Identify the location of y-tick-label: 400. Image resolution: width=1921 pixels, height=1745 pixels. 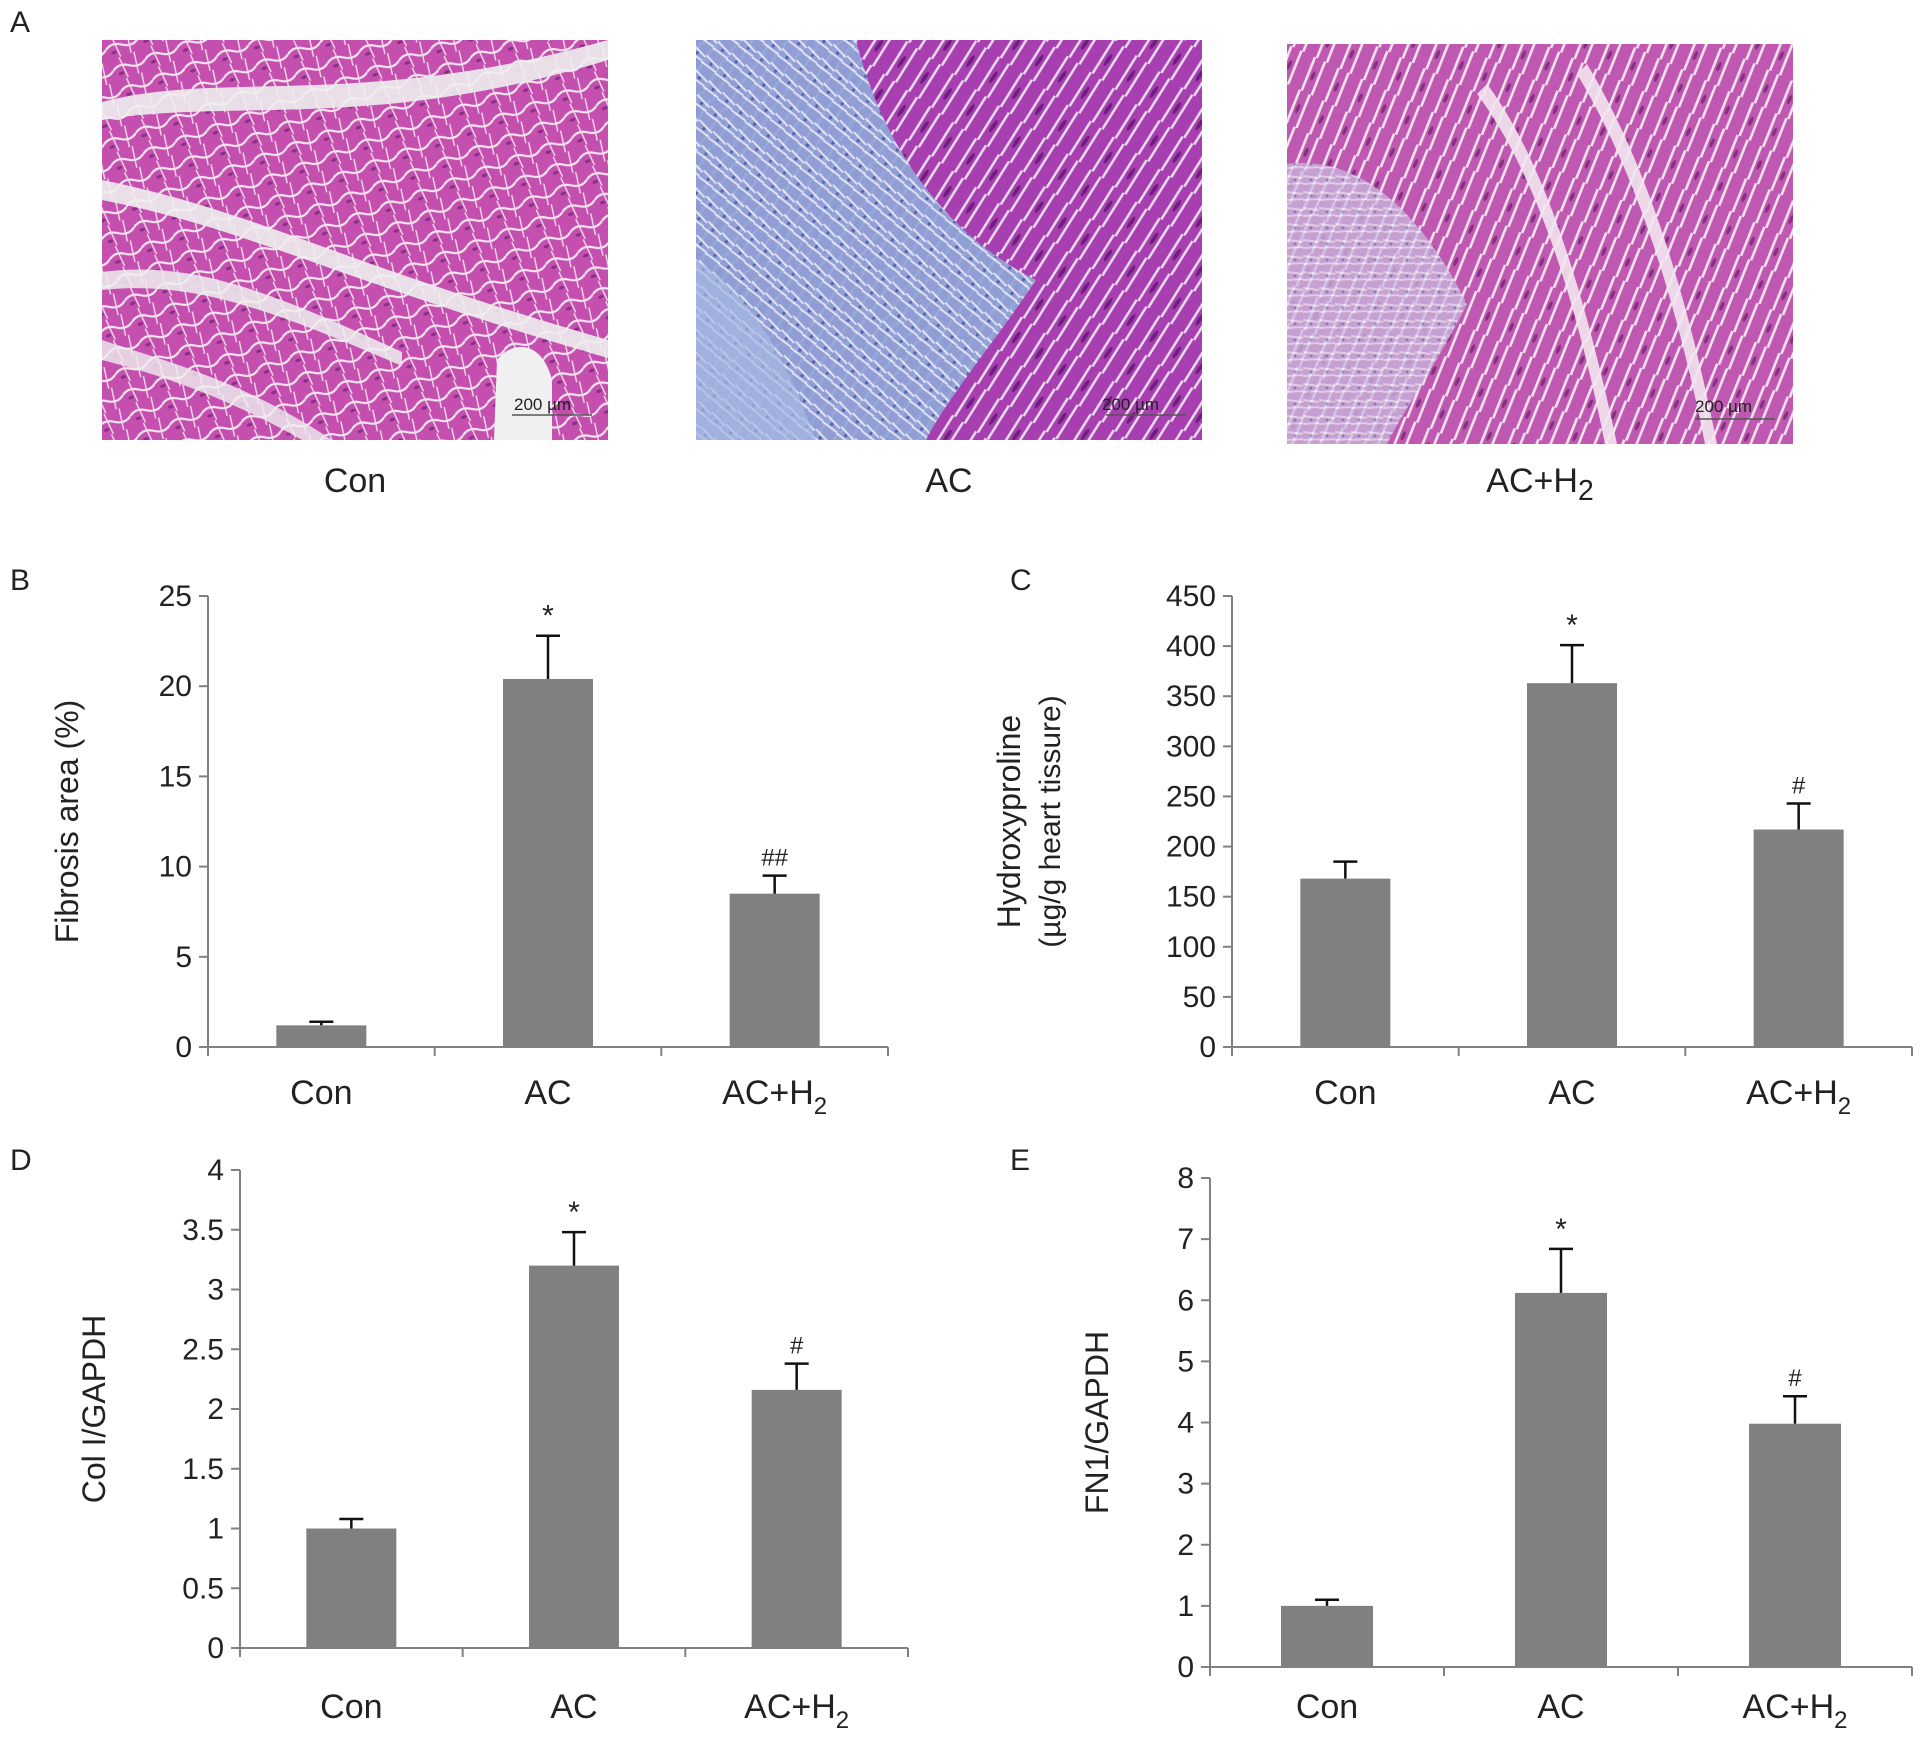
(1191, 646).